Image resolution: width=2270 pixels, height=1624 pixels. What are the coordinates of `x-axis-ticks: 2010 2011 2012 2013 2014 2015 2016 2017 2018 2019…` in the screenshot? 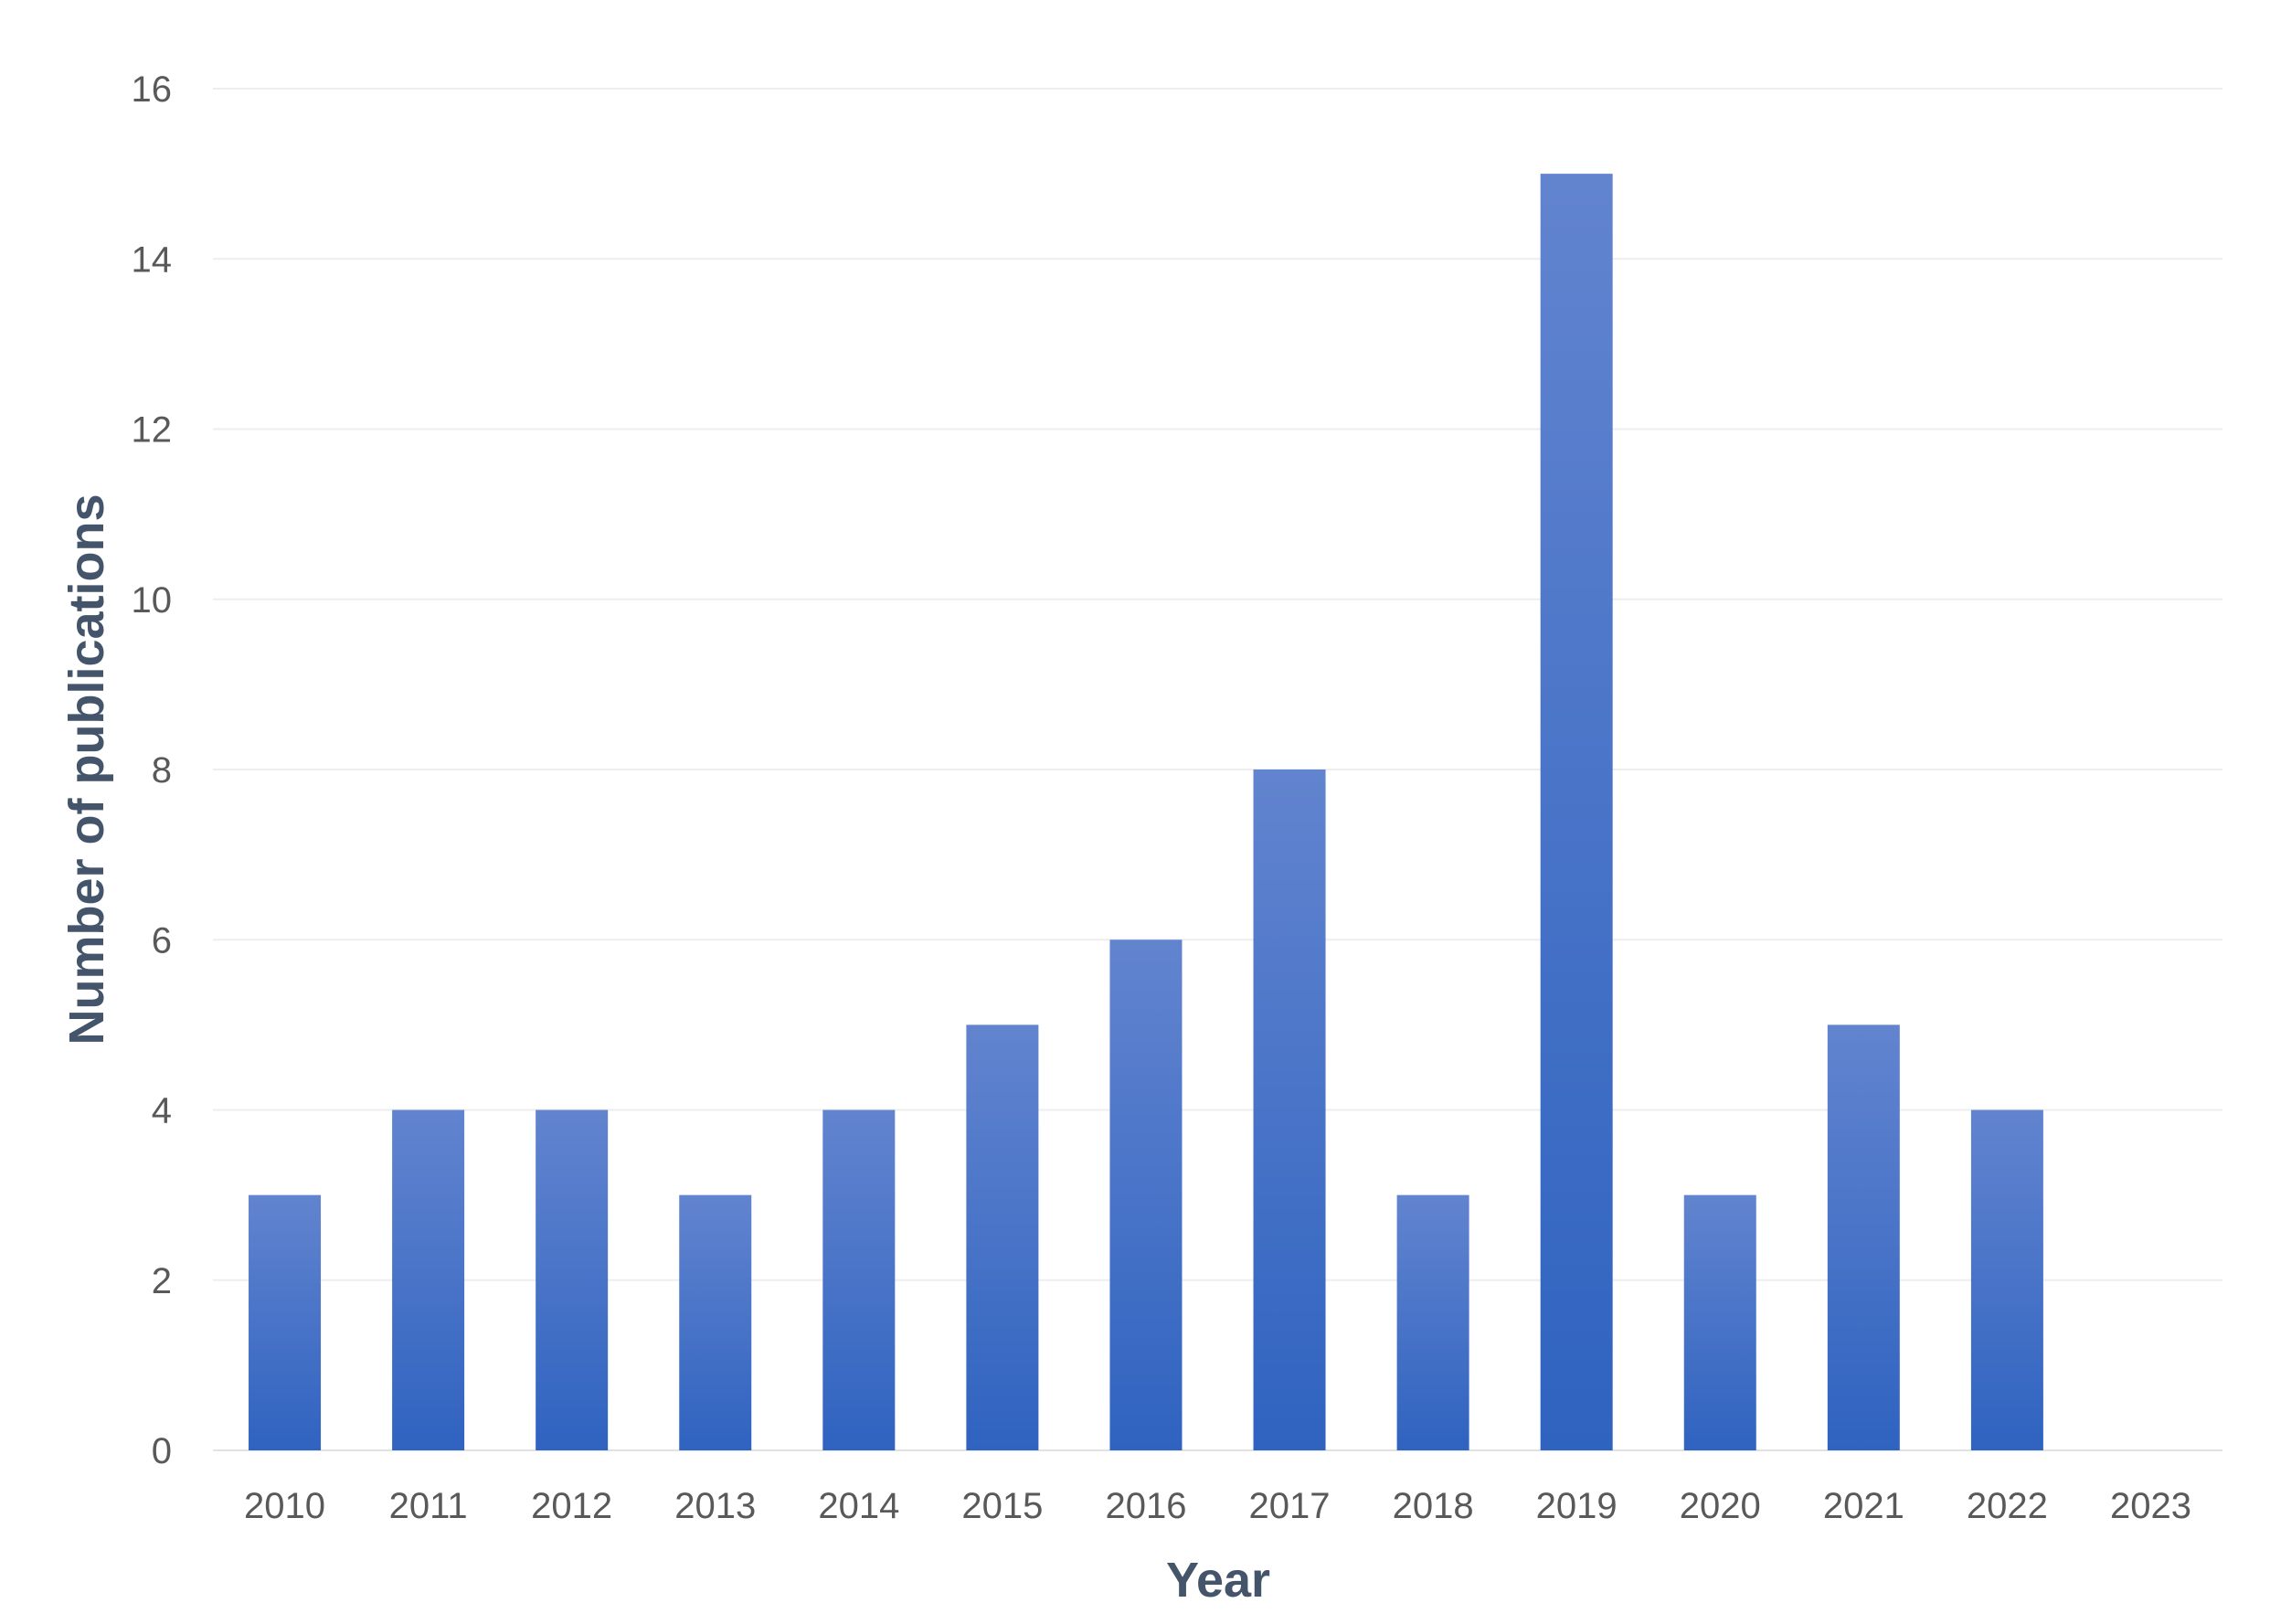 It's located at (1217, 1506).